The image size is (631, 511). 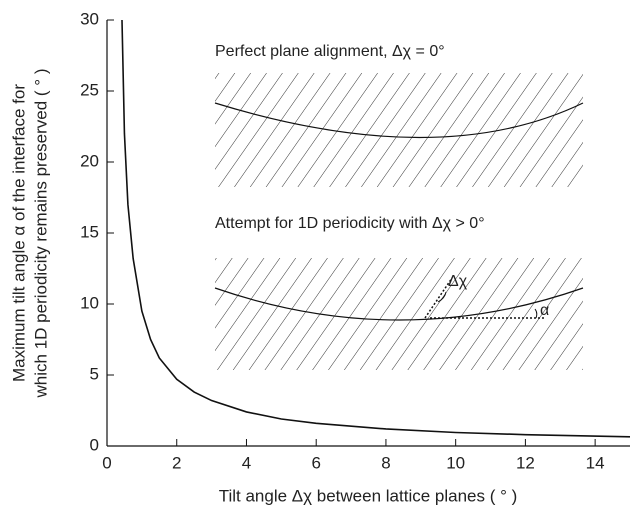 What do you see at coordinates (89, 302) in the screenshot?
I see `y-tick-label: 10` at bounding box center [89, 302].